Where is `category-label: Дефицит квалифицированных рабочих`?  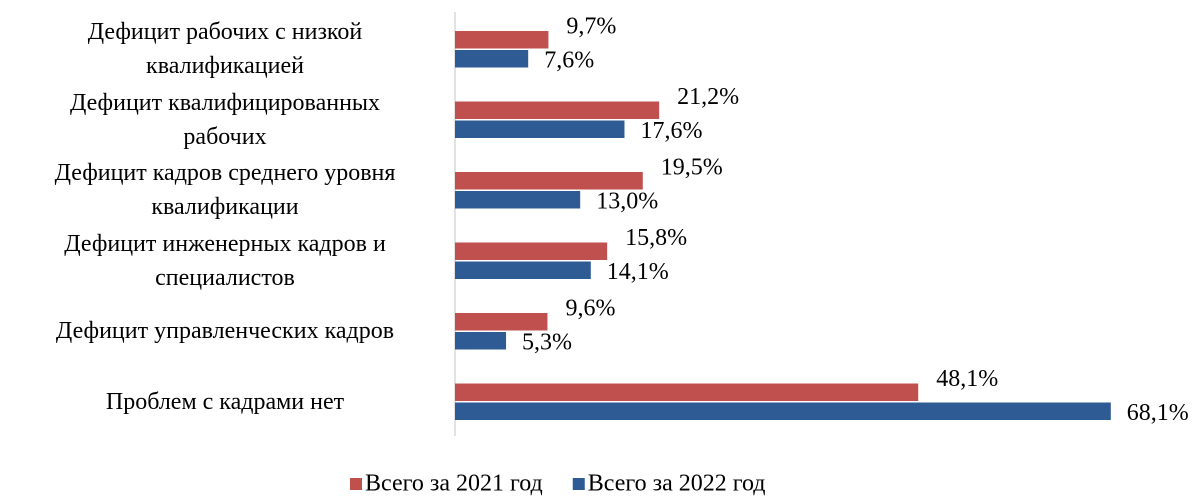
category-label: Дефицит квалифицированных рабочих is located at coordinates (225, 119).